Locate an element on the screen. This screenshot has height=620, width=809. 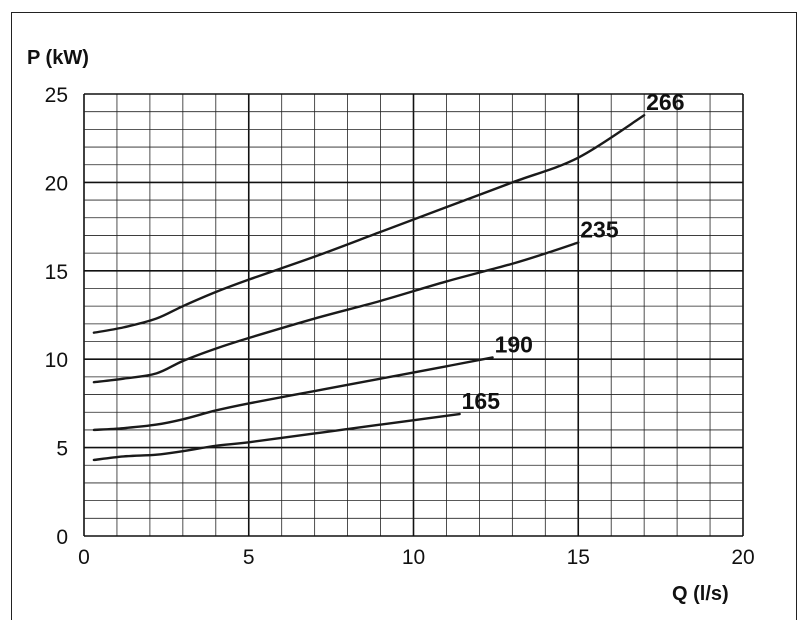
series-label-165: 165 is located at coordinates (481, 401).